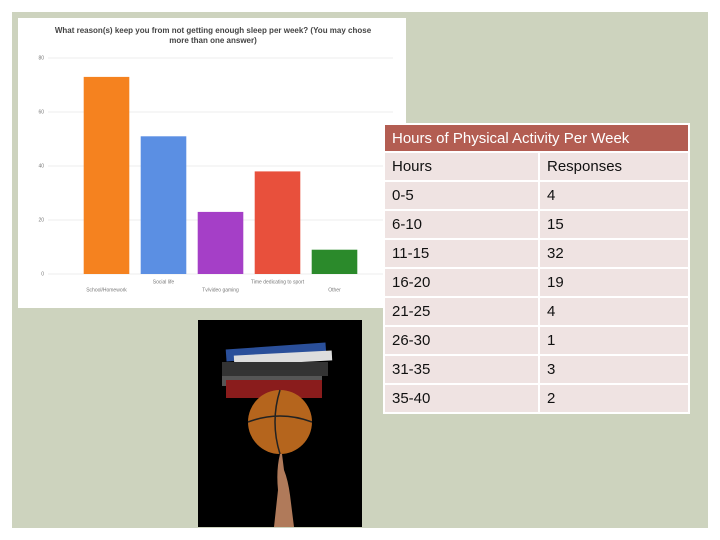 The width and height of the screenshot is (720, 540). What do you see at coordinates (461, 398) in the screenshot?
I see `table-cell: 35-40` at bounding box center [461, 398].